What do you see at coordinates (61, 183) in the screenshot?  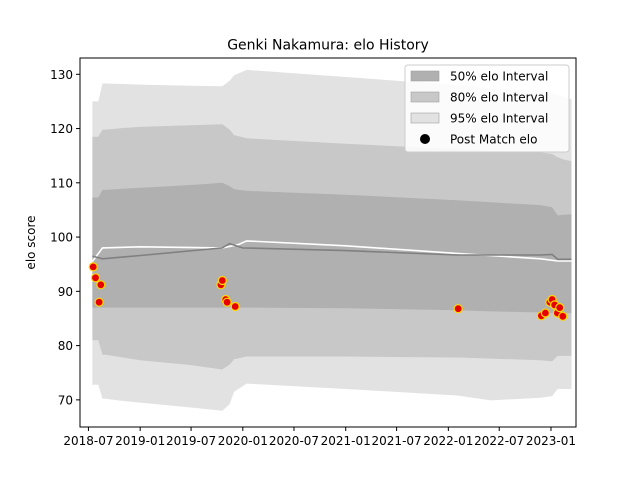 I see `y-tick-label: 110` at bounding box center [61, 183].